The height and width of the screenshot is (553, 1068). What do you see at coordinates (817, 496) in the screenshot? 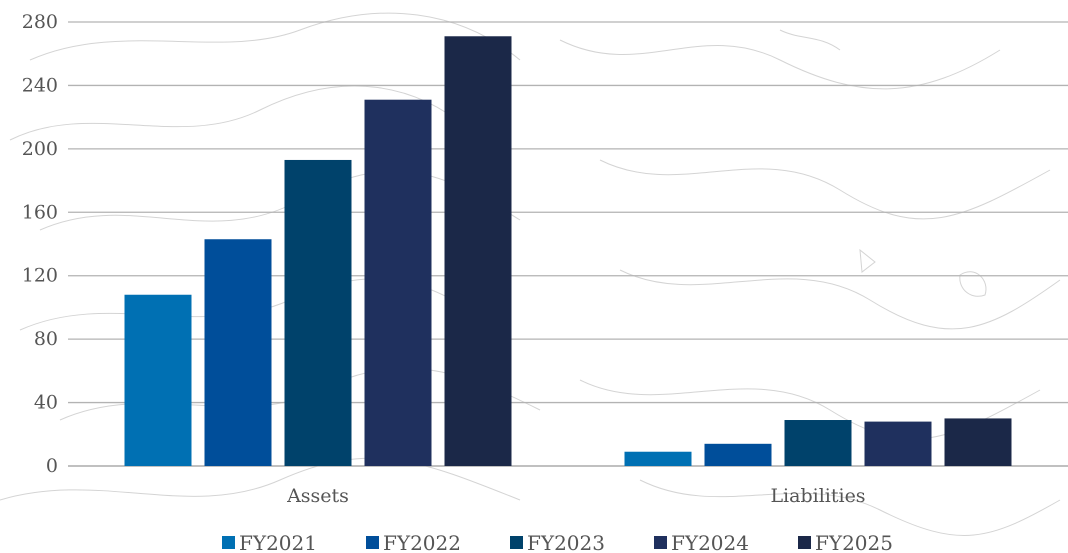
I see `category-label-liabilities: Liabilities` at bounding box center [817, 496].